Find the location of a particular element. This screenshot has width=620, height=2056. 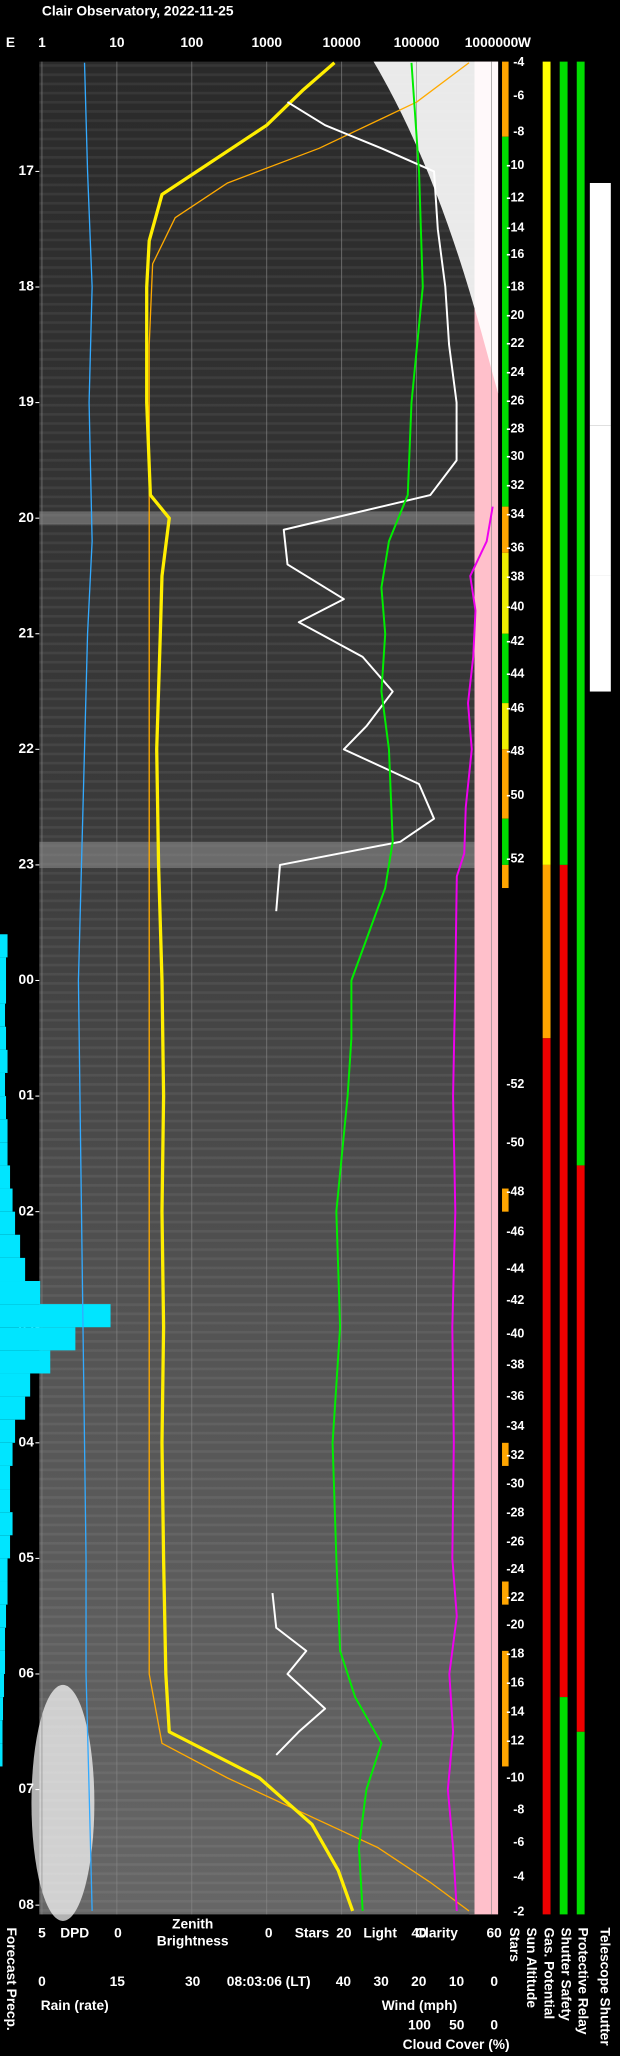

top-tick-label: 10000 is located at coordinates (342, 42).